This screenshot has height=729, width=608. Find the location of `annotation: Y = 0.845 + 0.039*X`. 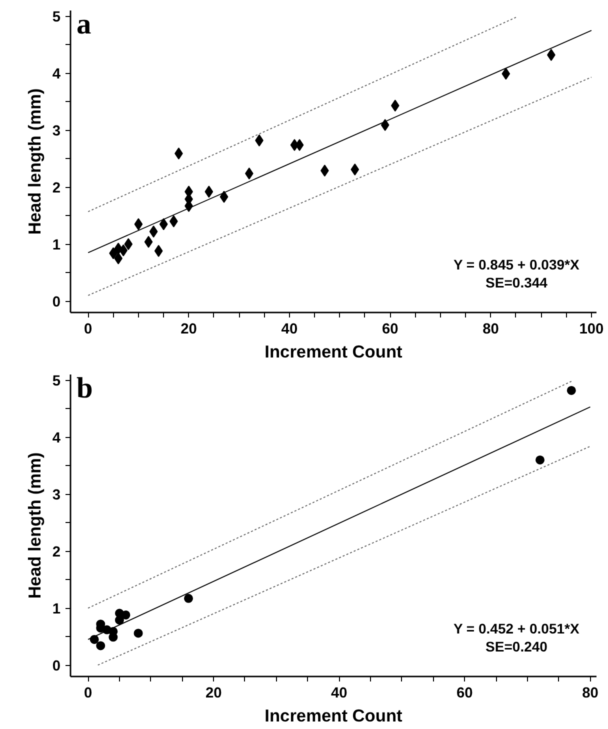

annotation: Y = 0.845 + 0.039*X is located at coordinates (516, 264).